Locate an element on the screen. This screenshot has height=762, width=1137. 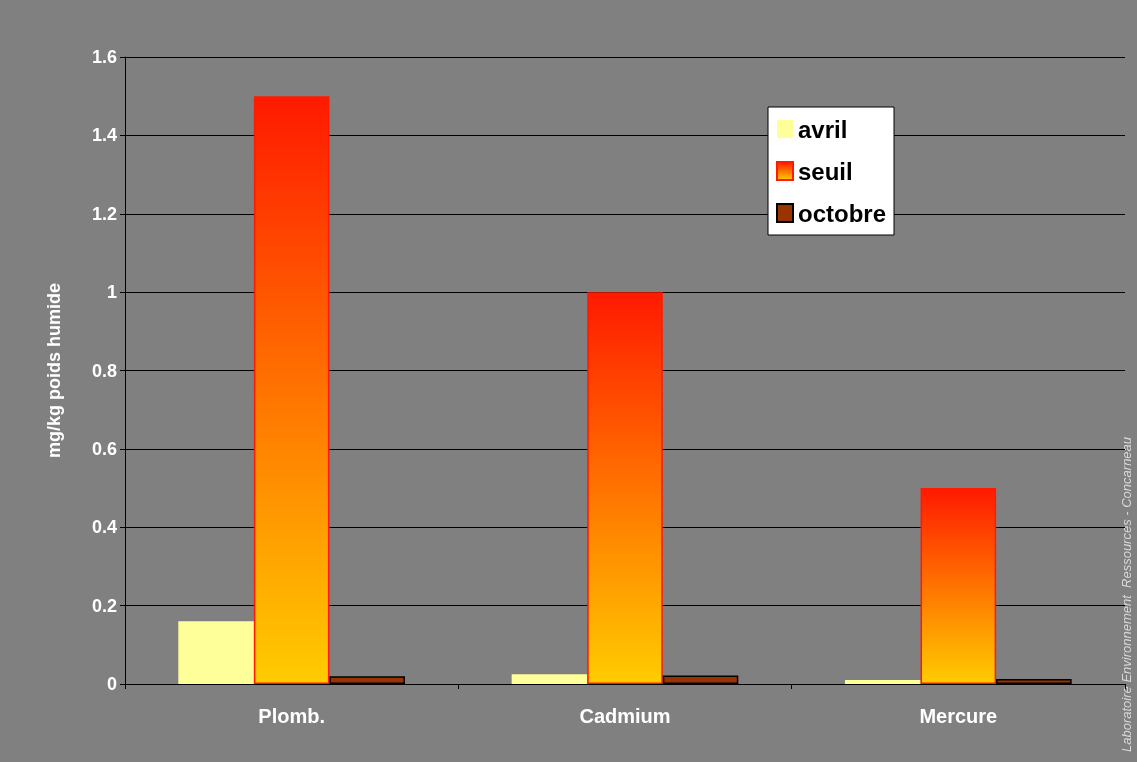
y-tick-label: 0.8 is located at coordinates (104, 370).